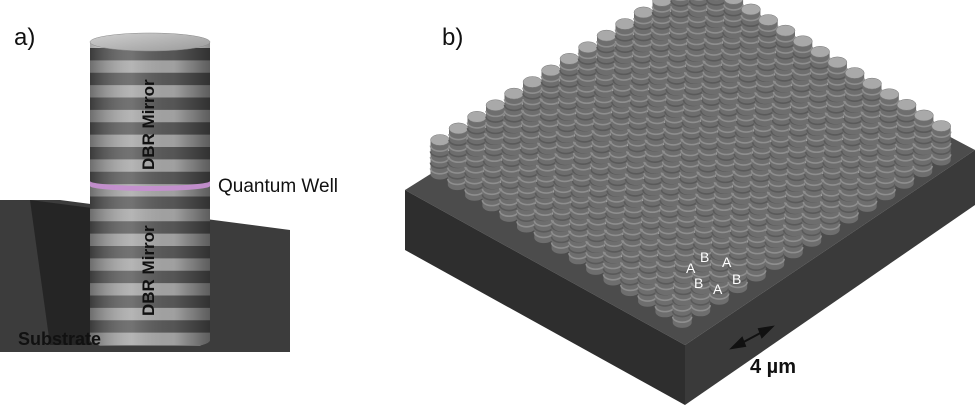  I want to click on quantum-well-label: Quantum Well, so click(278, 186).